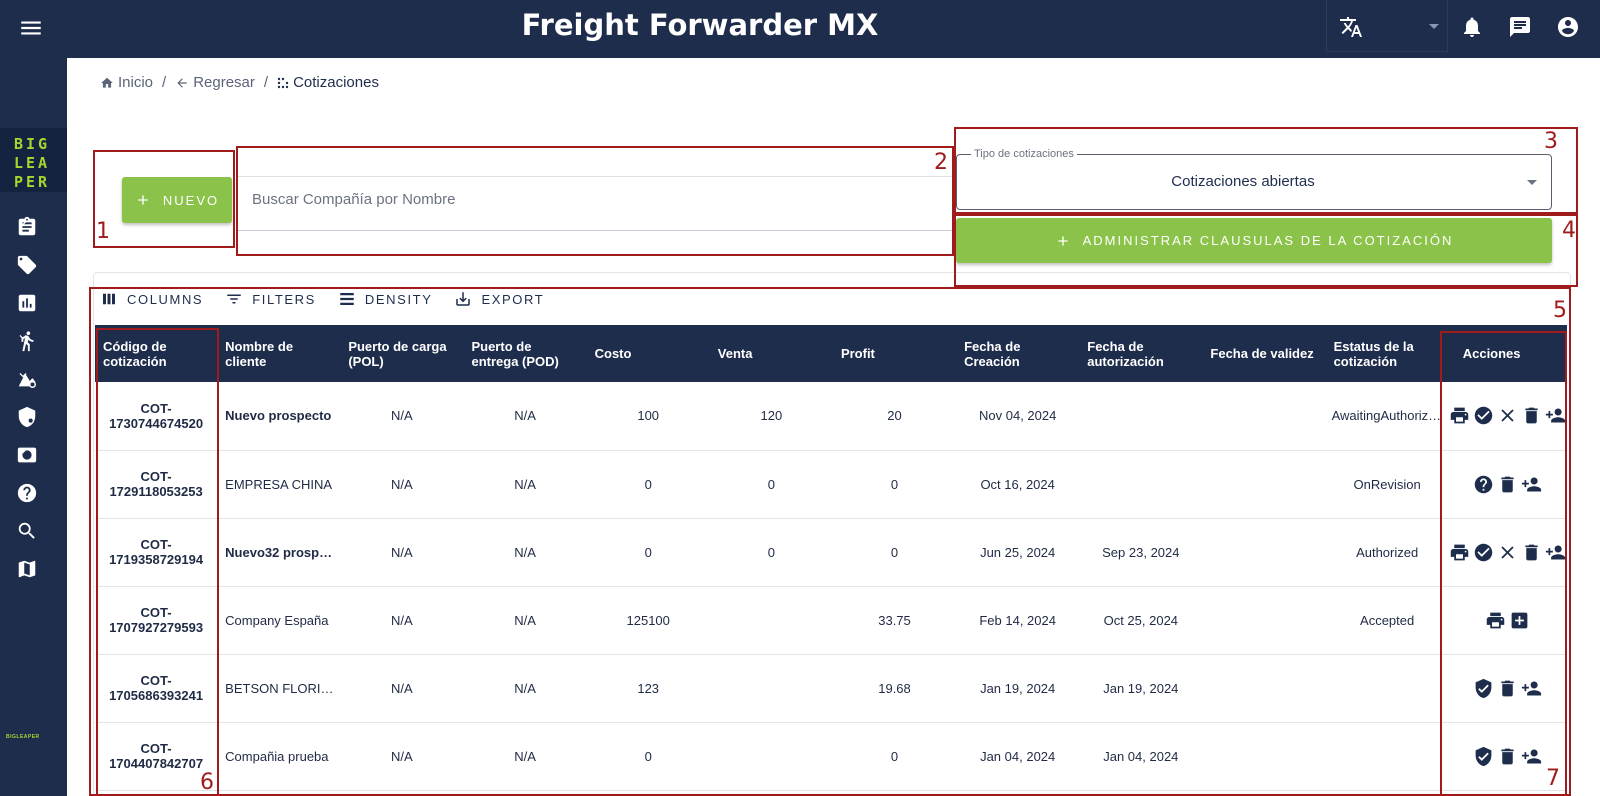 The width and height of the screenshot is (1600, 796). Describe the element at coordinates (735, 353) in the screenshot. I see `column-header: Venta` at that location.